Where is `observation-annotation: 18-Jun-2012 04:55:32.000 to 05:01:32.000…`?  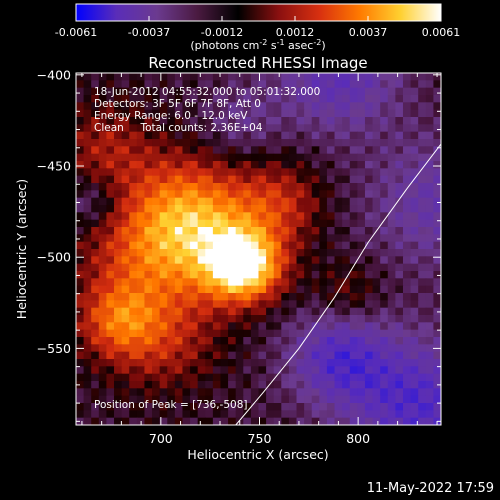
observation-annotation: 18-Jun-2012 04:55:32.000 to 05:01:32.000… is located at coordinates (207, 110).